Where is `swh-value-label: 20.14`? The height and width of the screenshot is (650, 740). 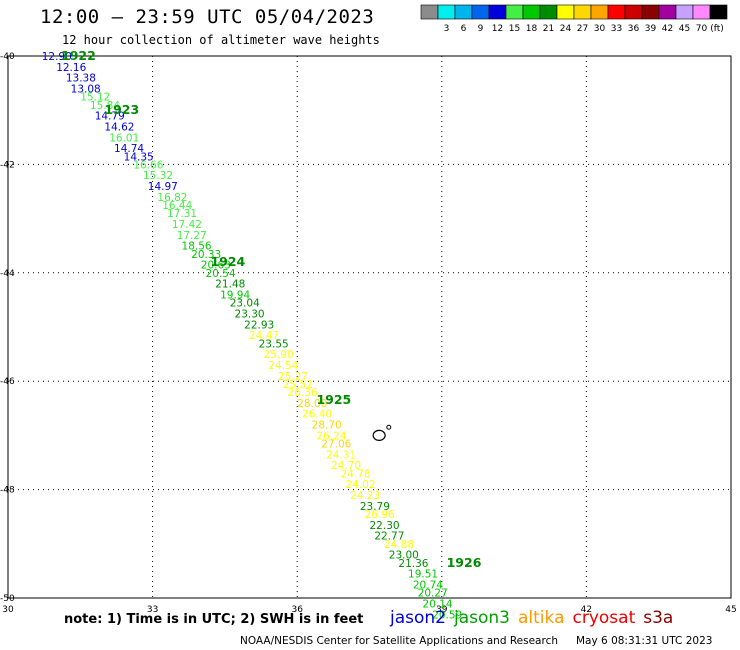 swh-value-label: 20.14 is located at coordinates (438, 604).